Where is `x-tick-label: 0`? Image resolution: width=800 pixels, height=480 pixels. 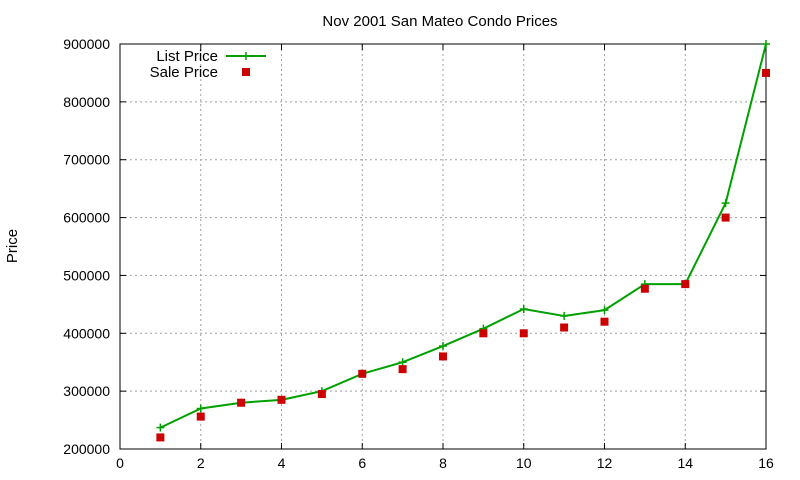 x-tick-label: 0 is located at coordinates (120, 463).